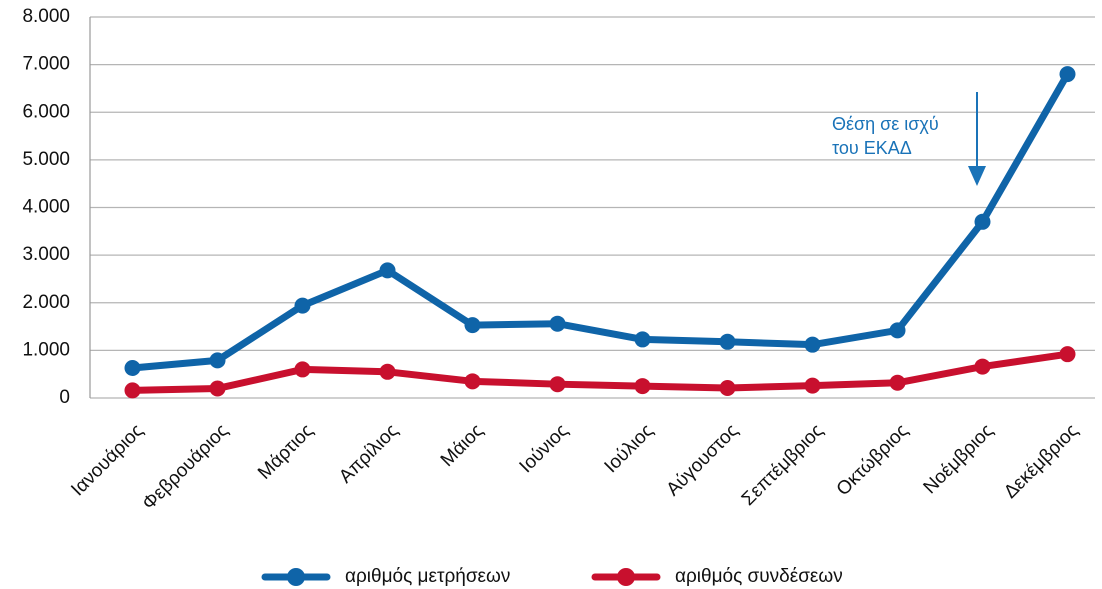 Image resolution: width=1102 pixels, height=589 pixels. I want to click on y-tick-label: 6.000, so click(46, 111).